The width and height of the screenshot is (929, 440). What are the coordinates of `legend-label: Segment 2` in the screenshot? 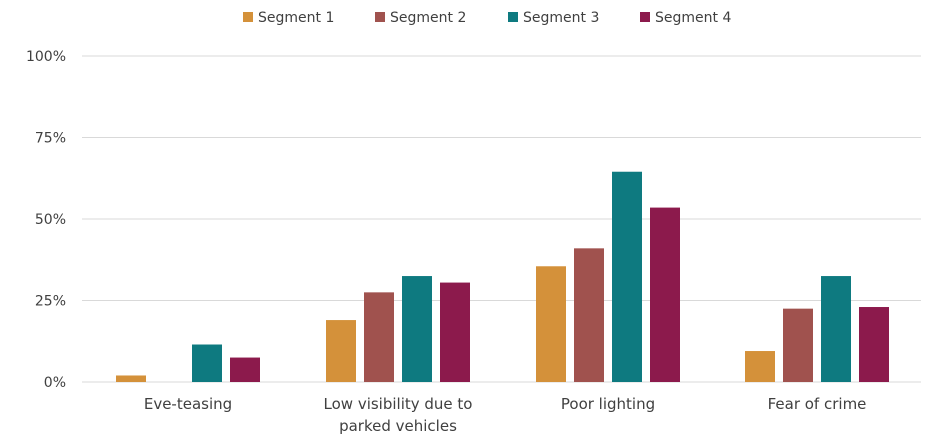 It's located at (428, 18).